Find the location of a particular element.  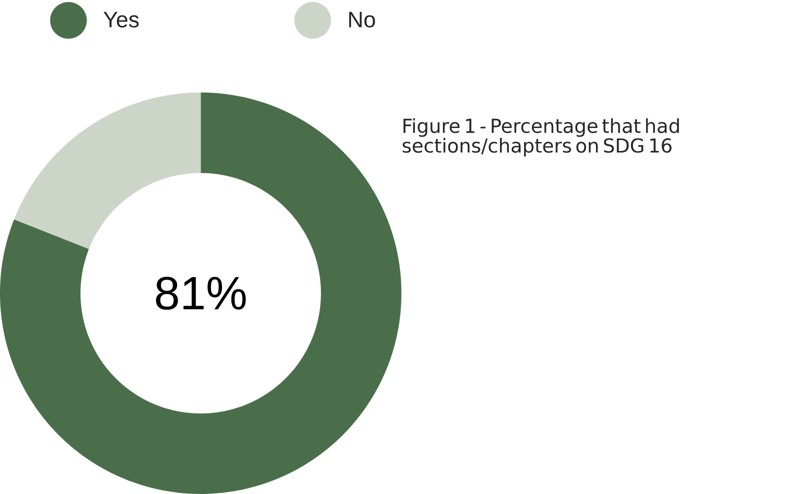

text: Figure 1 - Percentage that had sections/chapters on SDG 16 is located at coordinates (540, 137).